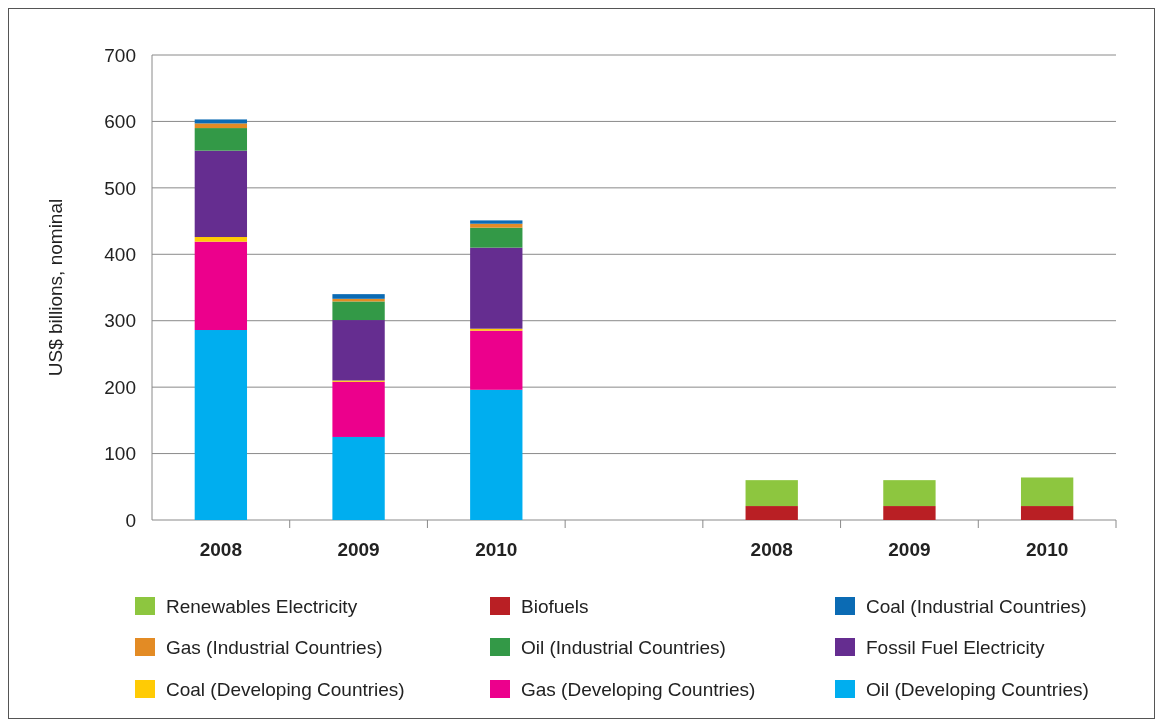  I want to click on legend-label: Coal (Industrial Countries), so click(976, 606).